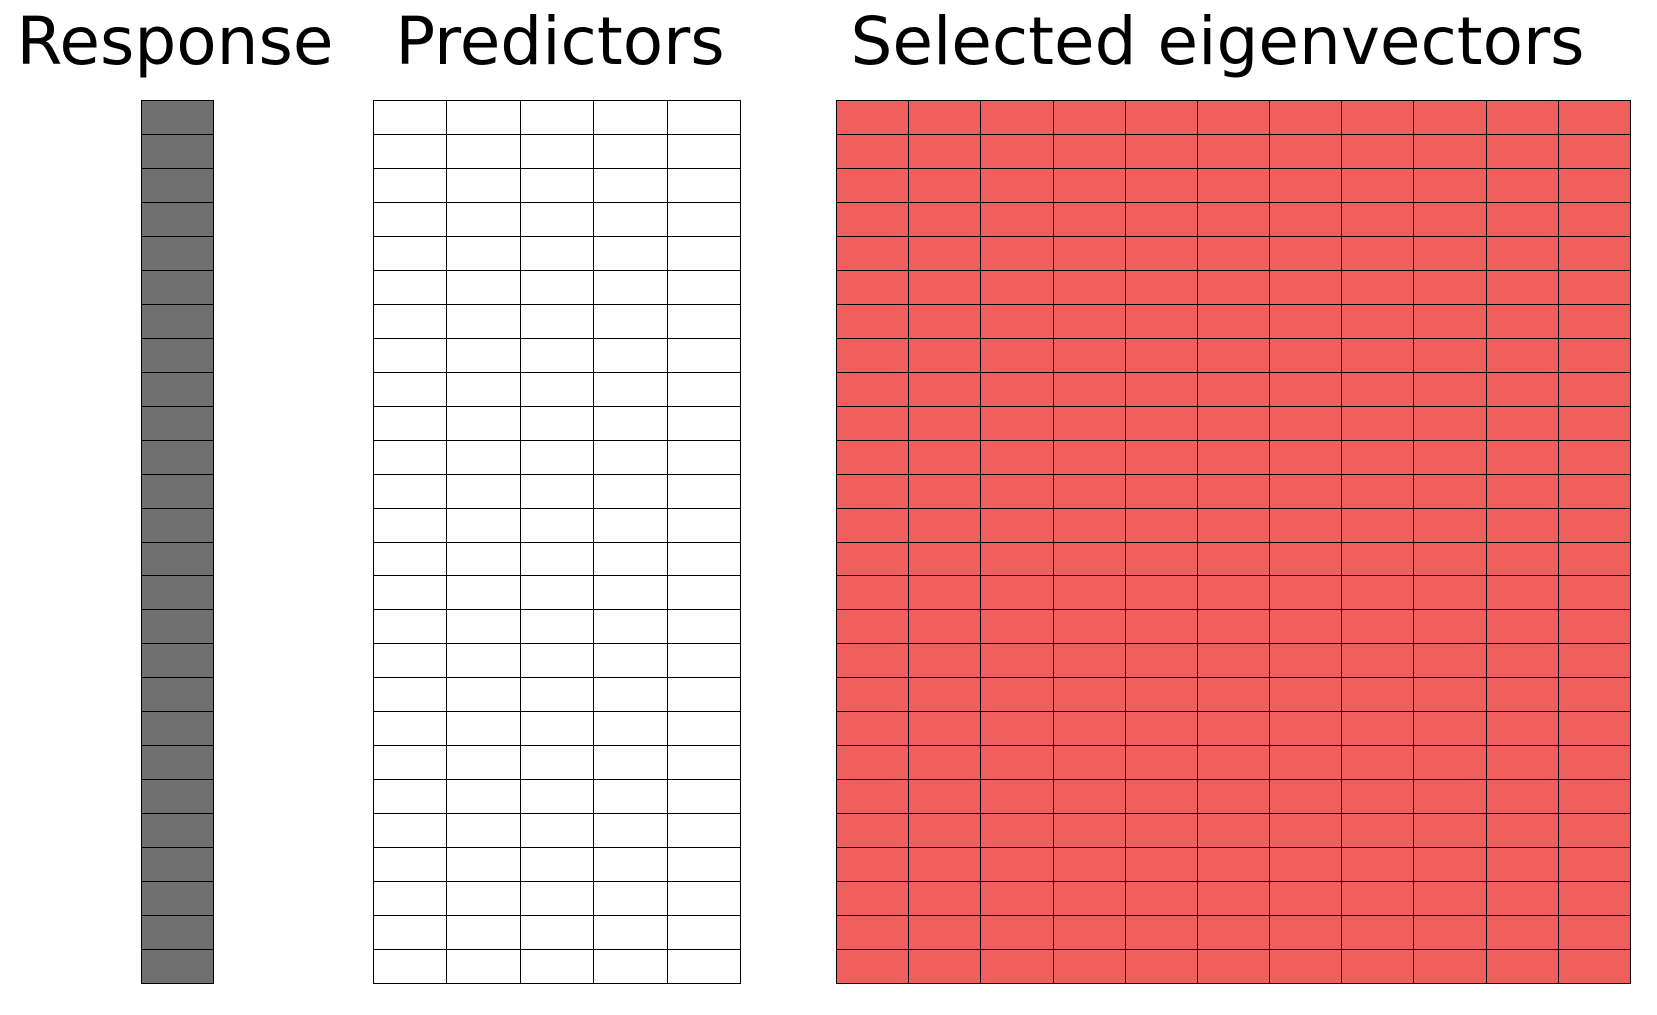 The width and height of the screenshot is (1657, 1015). What do you see at coordinates (1217, 41) in the screenshot?
I see `eigenvectors-title: Selected eigenvectors` at bounding box center [1217, 41].